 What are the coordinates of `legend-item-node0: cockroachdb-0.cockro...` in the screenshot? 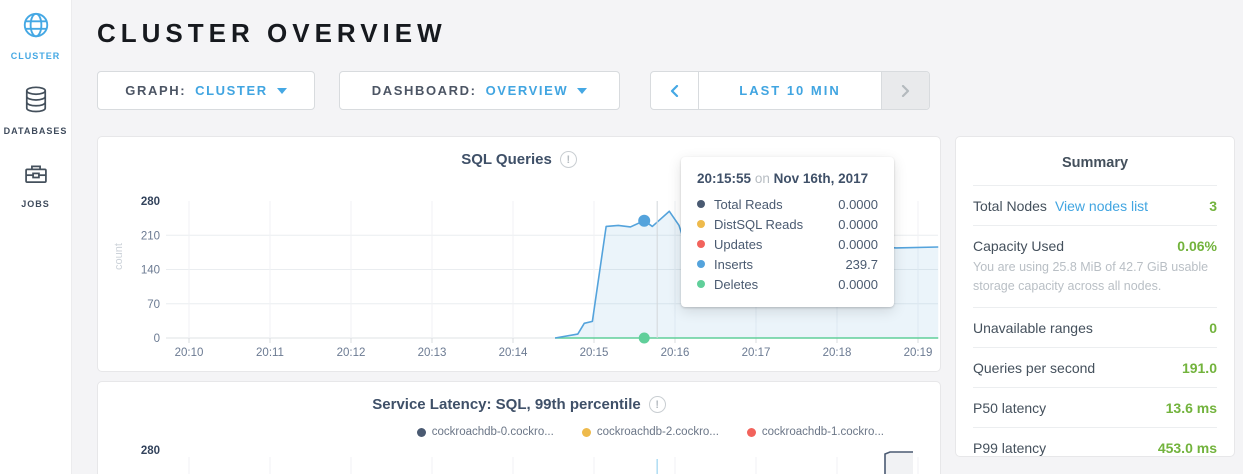 It's located at (485, 432).